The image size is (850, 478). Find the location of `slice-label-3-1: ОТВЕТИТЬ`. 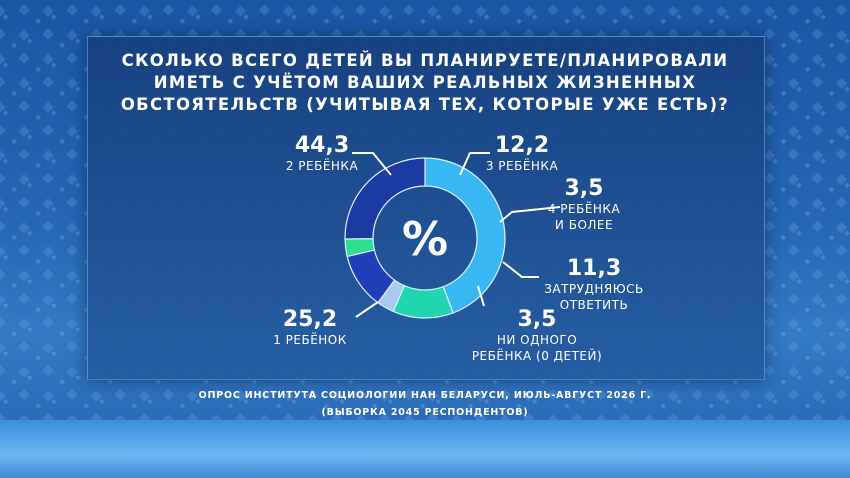

slice-label-3-1: ОТВЕТИТЬ is located at coordinates (594, 305).